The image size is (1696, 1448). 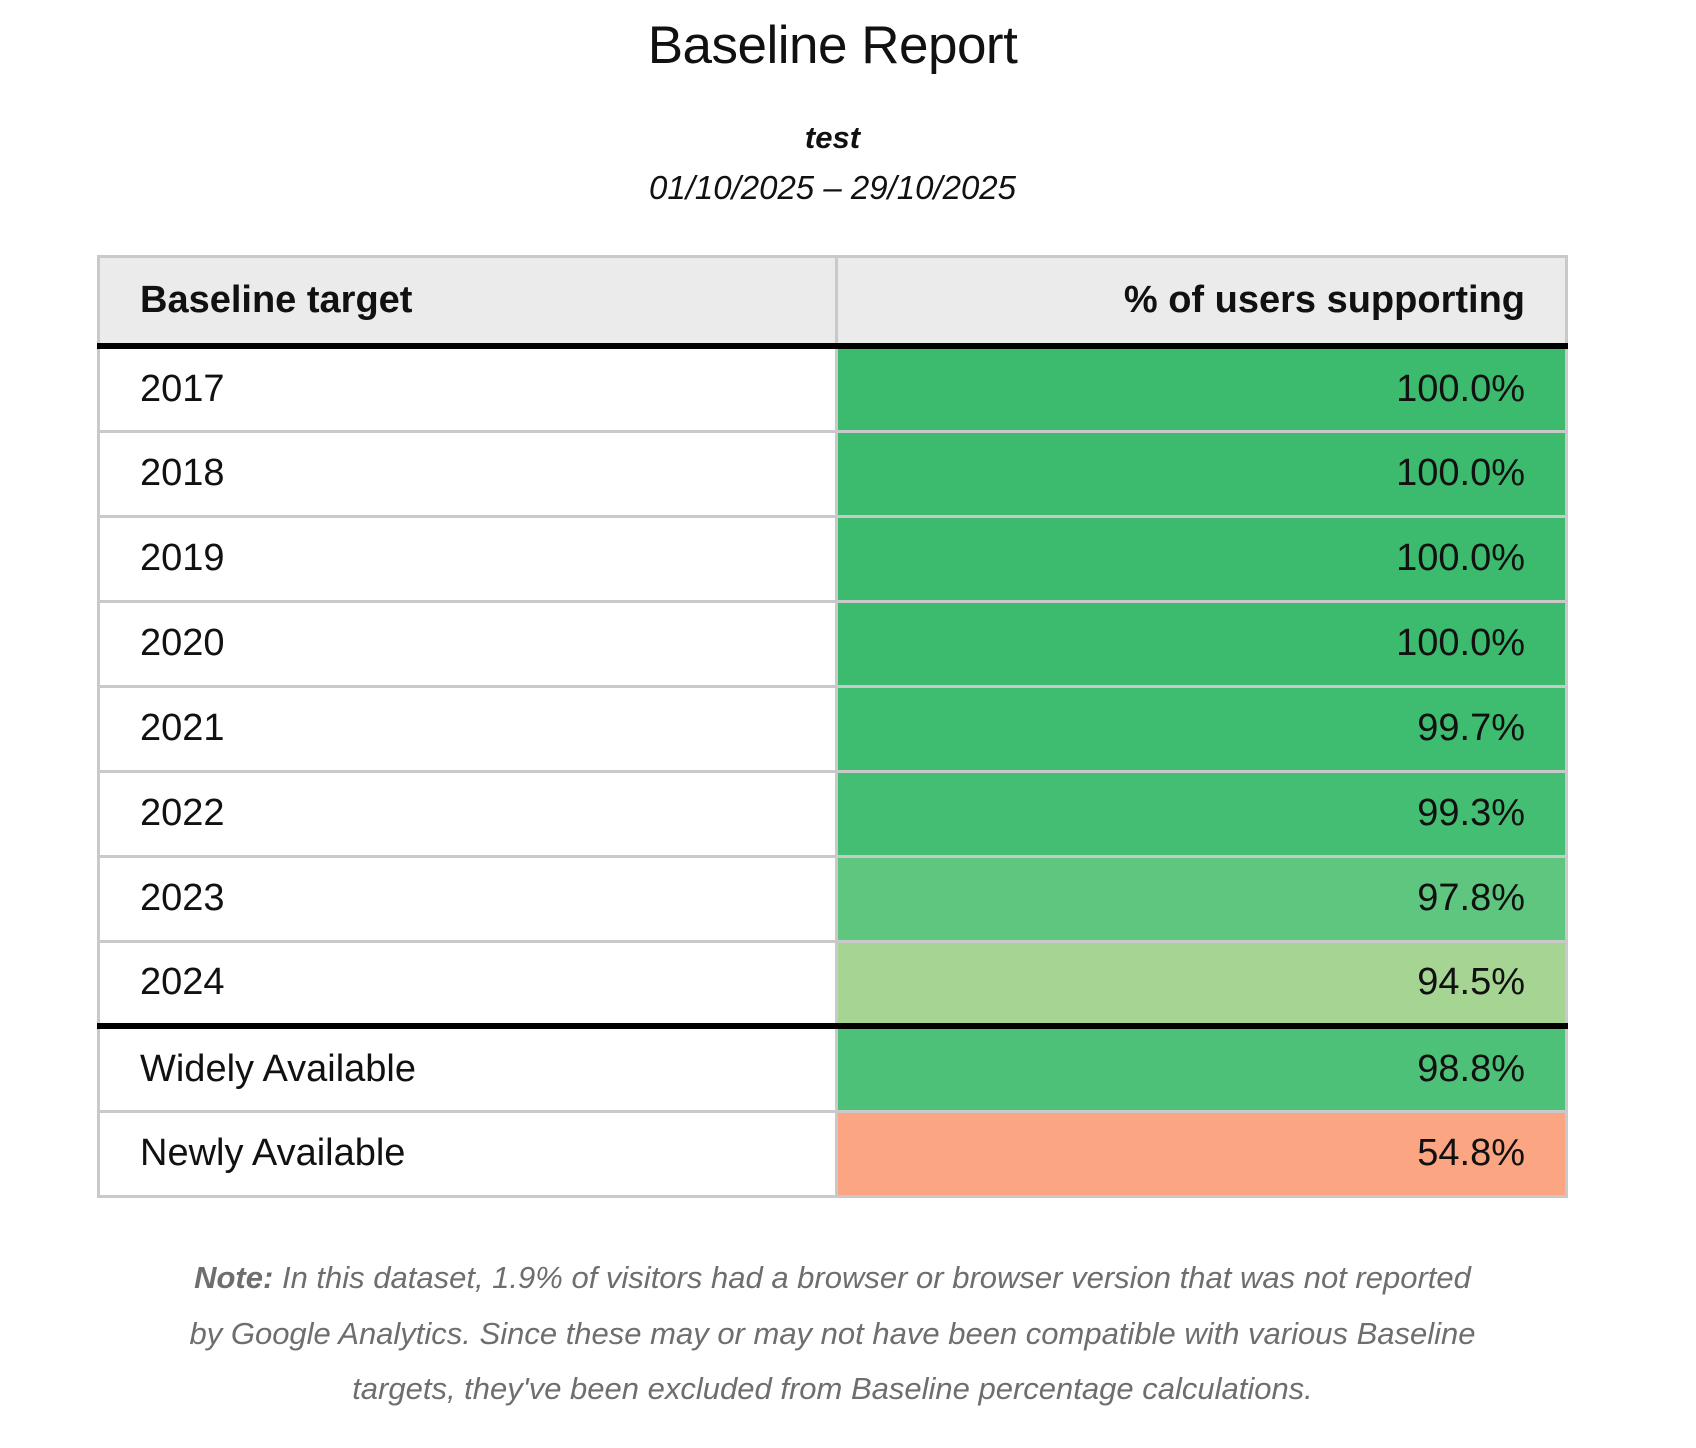 What do you see at coordinates (467, 302) in the screenshot?
I see `column-header-baseline-target: Baseline target` at bounding box center [467, 302].